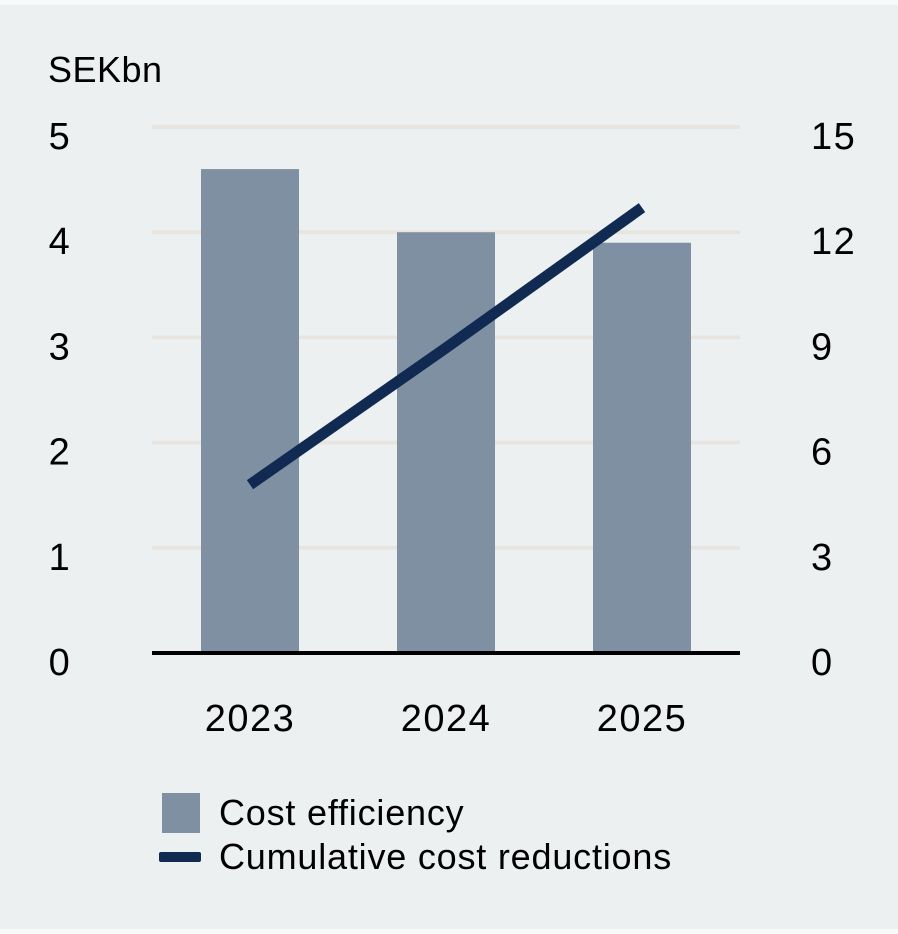 This screenshot has width=898, height=934. I want to click on x-axis-label-2025: 2025, so click(642, 719).